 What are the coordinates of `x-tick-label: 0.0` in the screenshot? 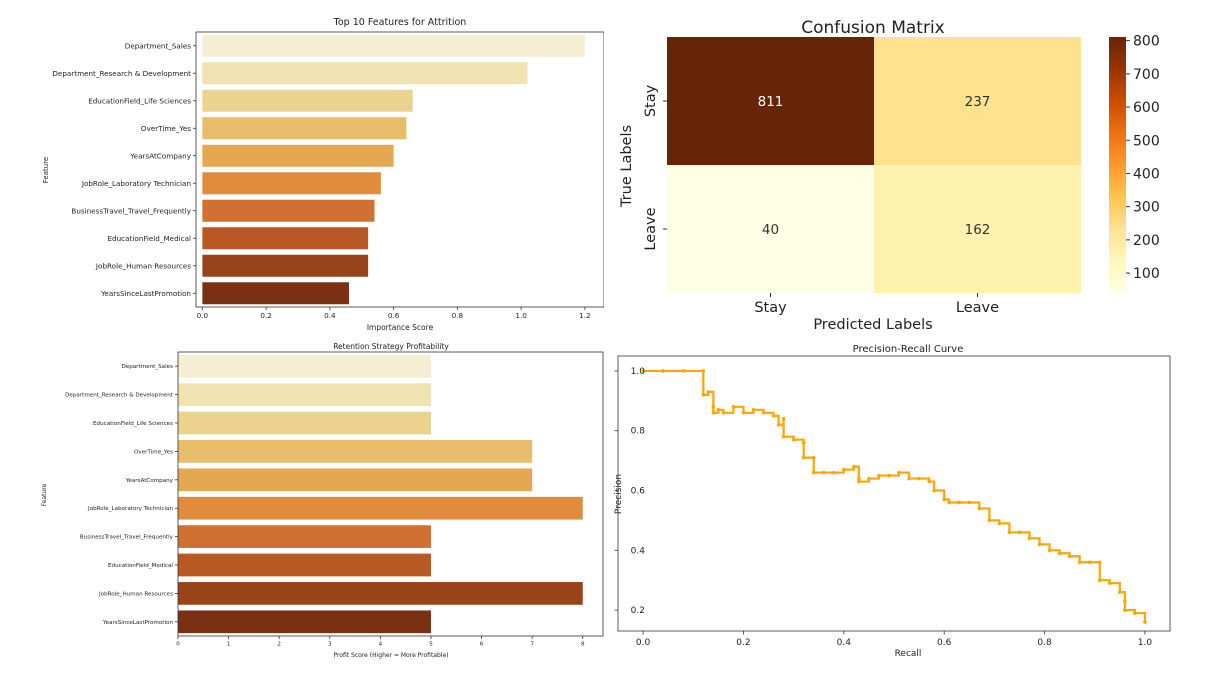 It's located at (203, 315).